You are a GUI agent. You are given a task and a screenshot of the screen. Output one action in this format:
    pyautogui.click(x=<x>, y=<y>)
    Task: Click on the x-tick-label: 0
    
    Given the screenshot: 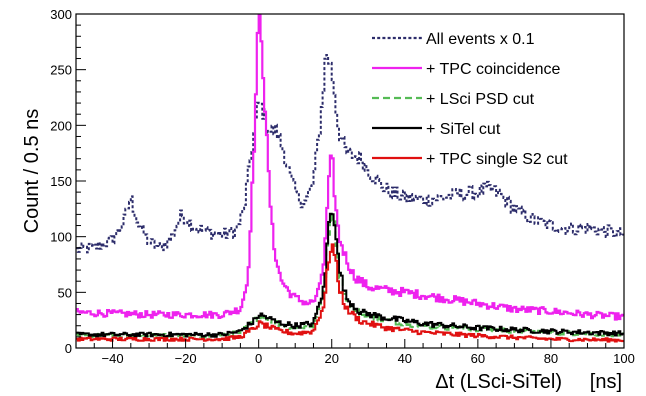 What is the action you would take?
    pyautogui.click(x=258, y=358)
    